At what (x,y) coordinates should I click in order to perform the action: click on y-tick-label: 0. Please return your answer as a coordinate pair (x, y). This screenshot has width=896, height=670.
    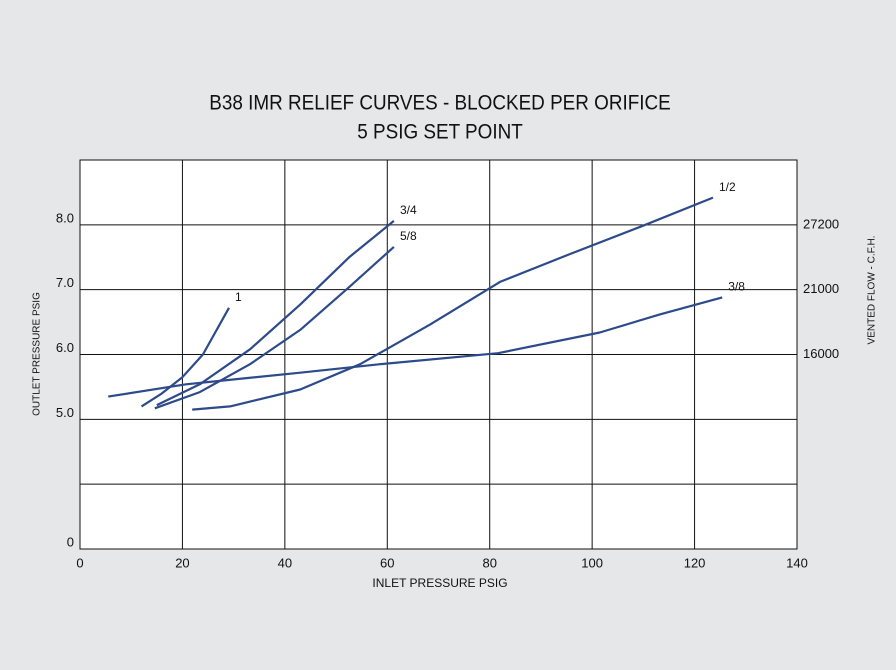
    Looking at the image, I should click on (70, 541).